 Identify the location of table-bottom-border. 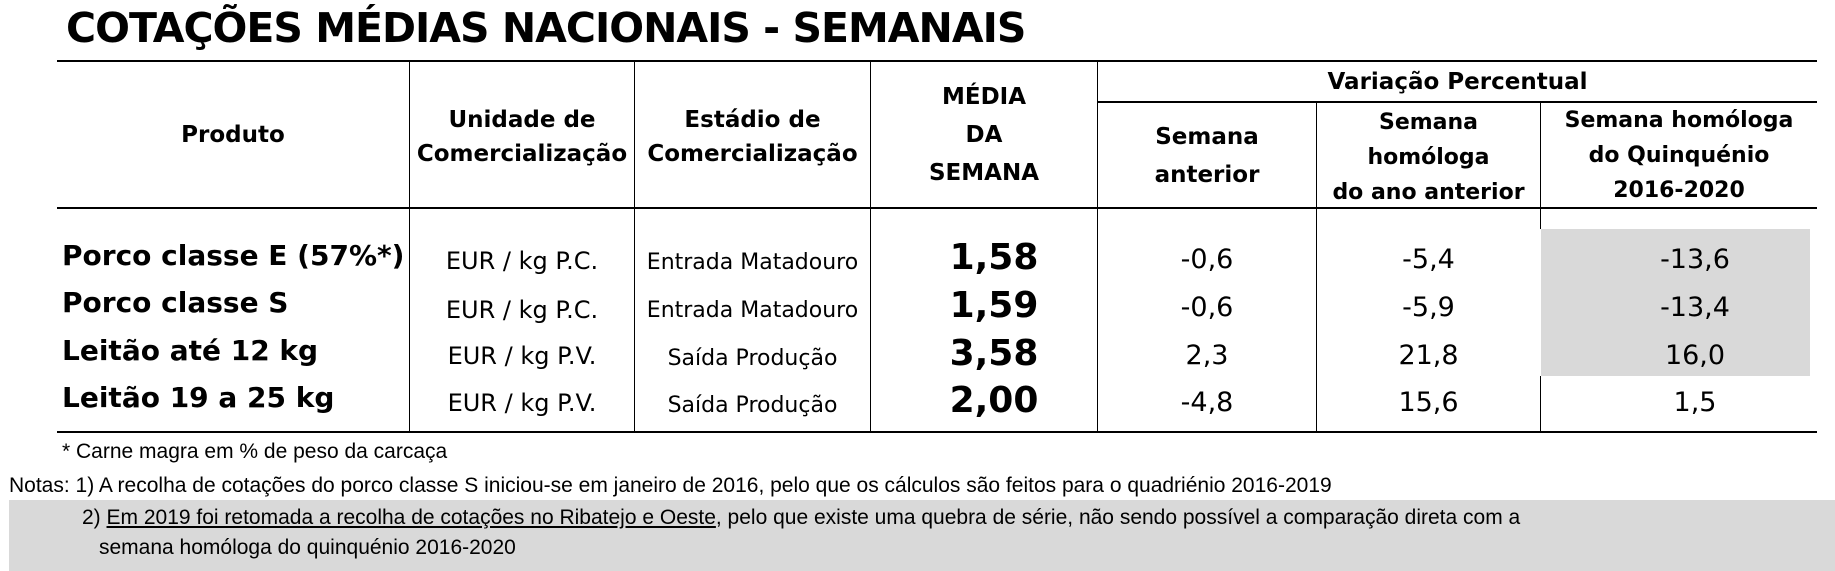
(937, 432).